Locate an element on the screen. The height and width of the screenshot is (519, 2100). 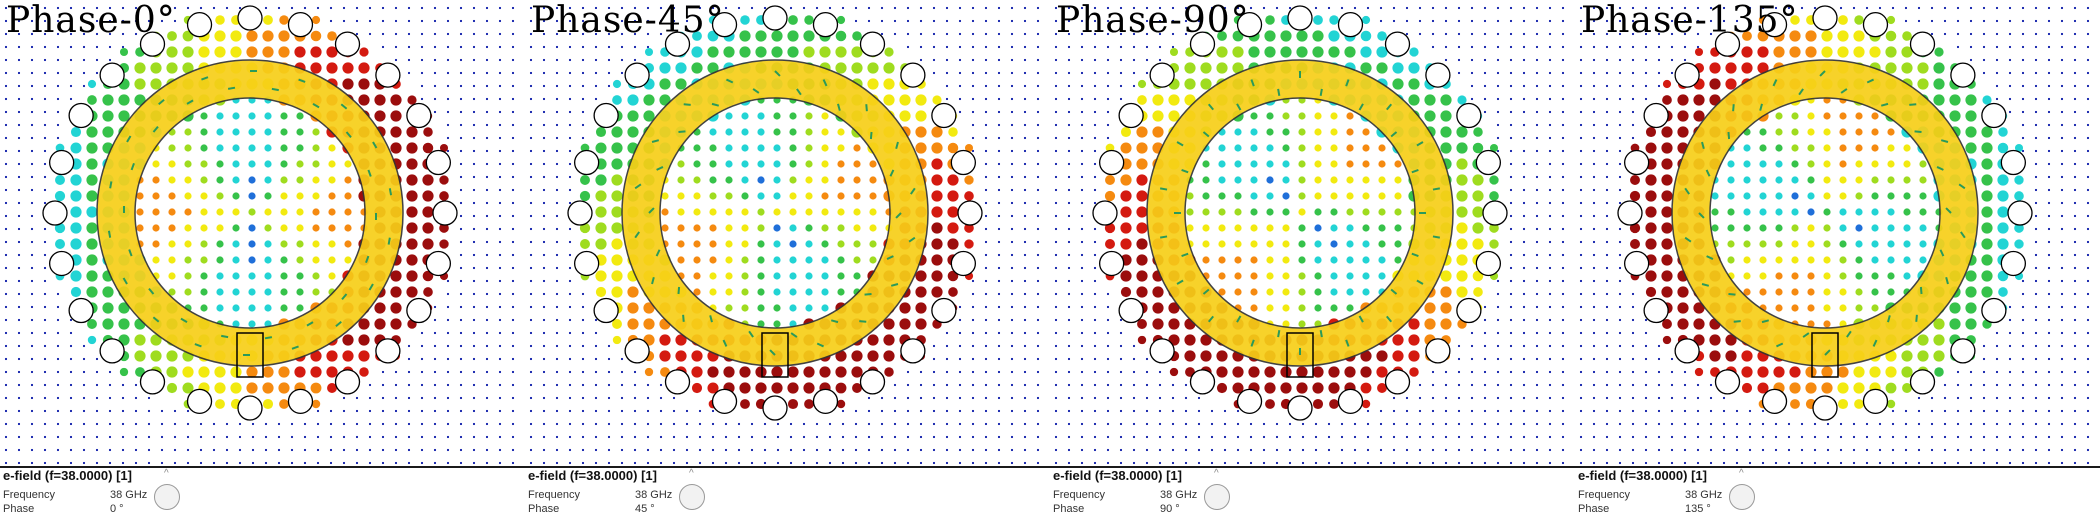
panel-title: Phase-90° is located at coordinates (1153, 20).